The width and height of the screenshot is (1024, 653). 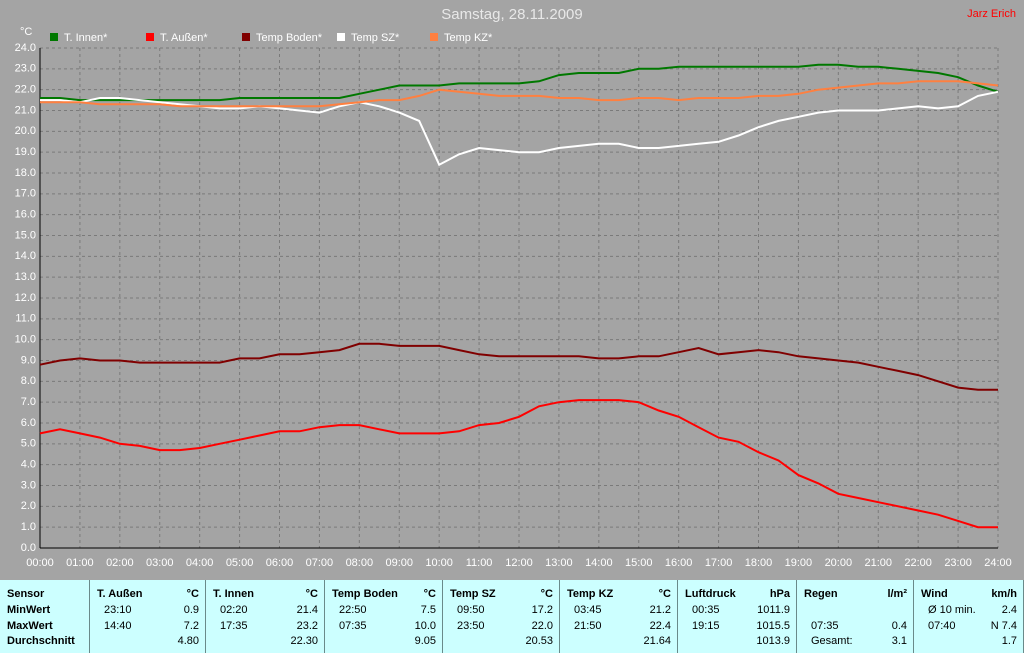 I want to click on series-line, so click(x=518, y=366).